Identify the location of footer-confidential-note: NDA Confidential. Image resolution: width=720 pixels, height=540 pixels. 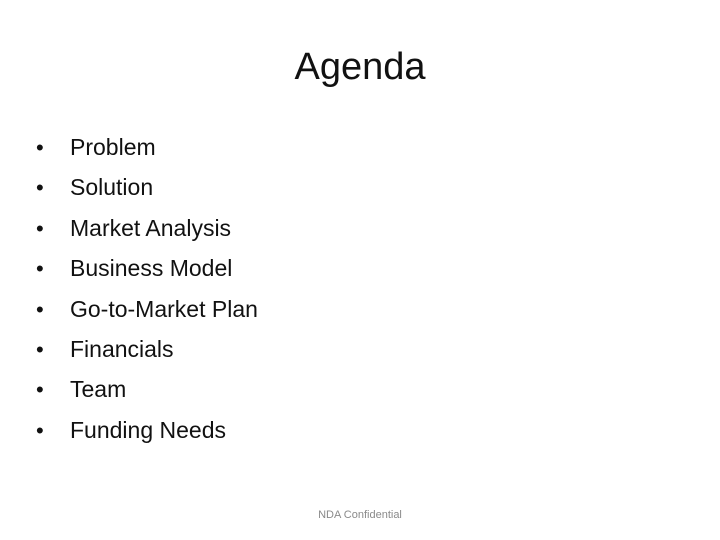
(360, 515).